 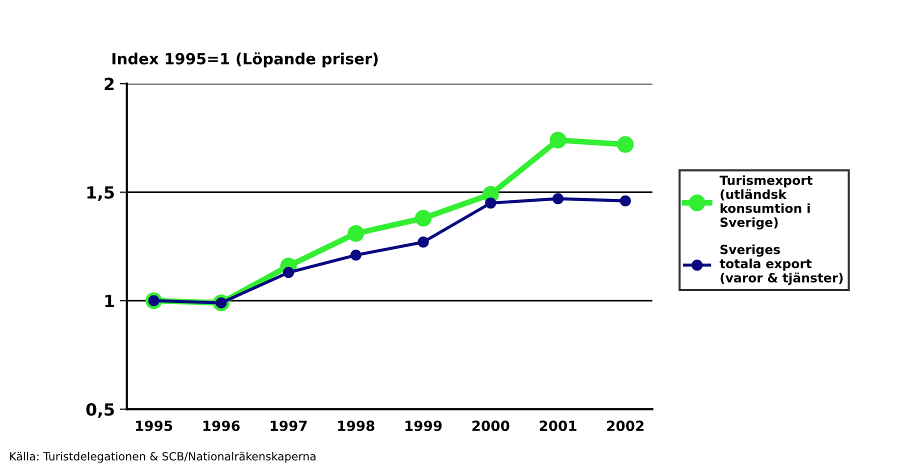 I want to click on y-tick-label: 0,5, so click(x=100, y=410).